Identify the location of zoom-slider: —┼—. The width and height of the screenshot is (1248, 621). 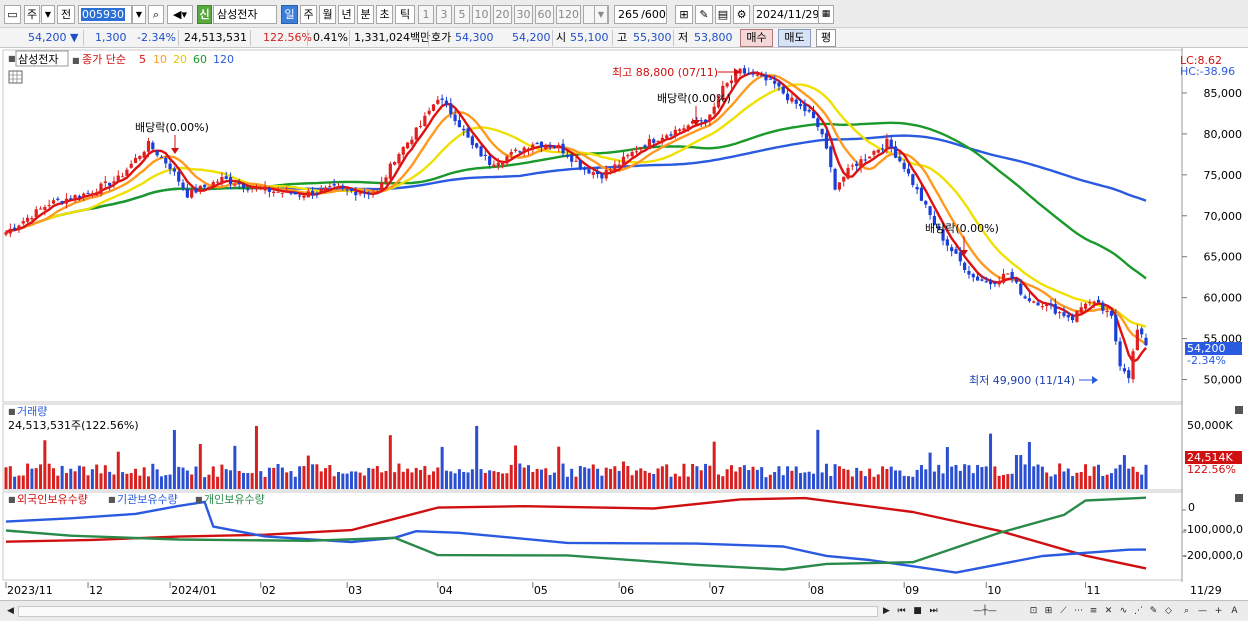
(985, 611).